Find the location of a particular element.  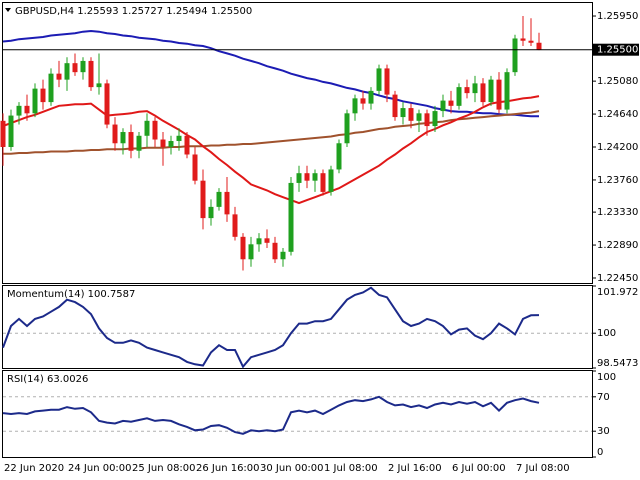

last-price-box is located at coordinates (616, 49).